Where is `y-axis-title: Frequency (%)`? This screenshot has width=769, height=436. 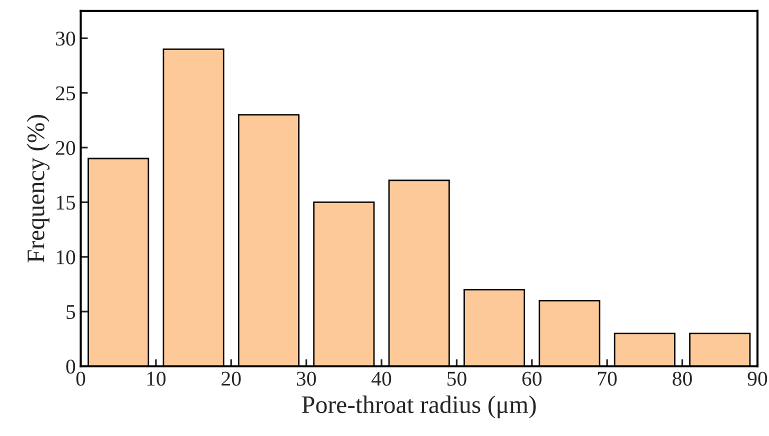 y-axis-title: Frequency (%) is located at coordinates (38, 188).